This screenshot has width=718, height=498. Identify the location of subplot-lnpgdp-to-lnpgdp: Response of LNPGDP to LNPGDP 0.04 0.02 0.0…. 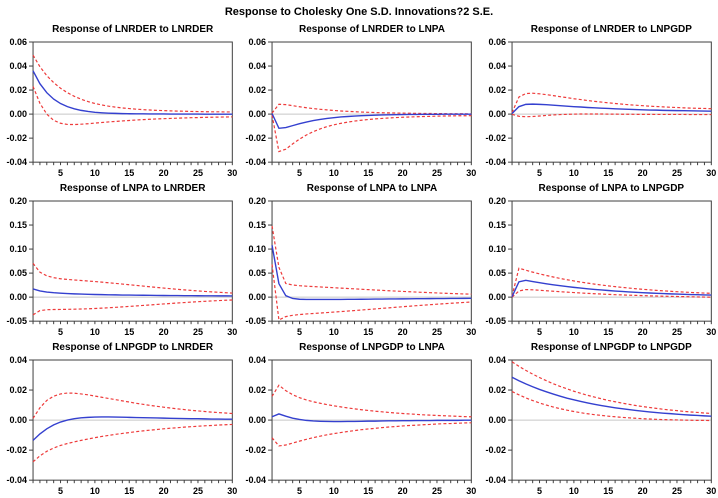
(598, 417).